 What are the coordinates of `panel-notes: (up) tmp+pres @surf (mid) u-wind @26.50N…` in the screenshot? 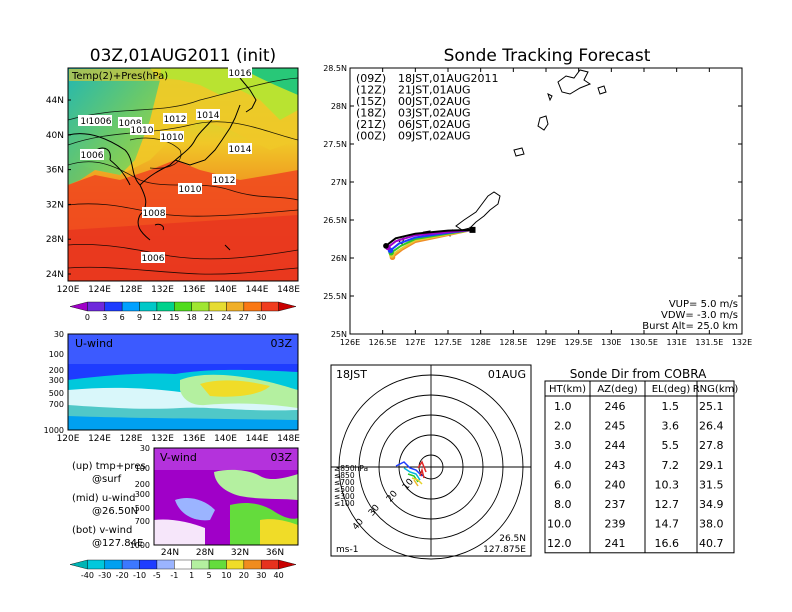 It's located at (109, 505).